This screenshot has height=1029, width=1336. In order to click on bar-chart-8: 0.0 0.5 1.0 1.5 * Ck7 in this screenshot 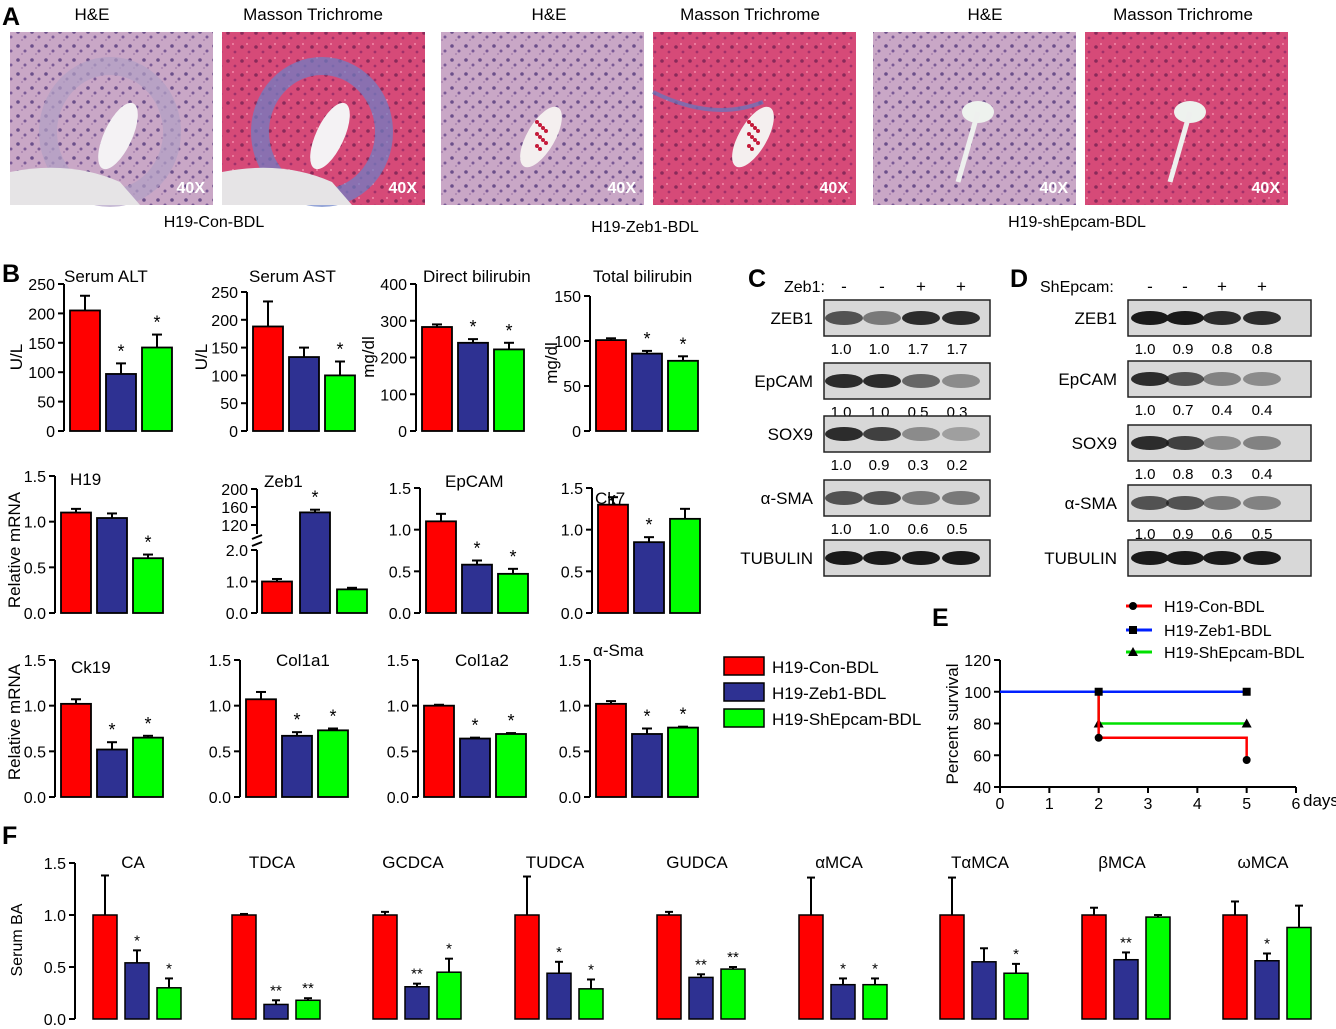, I will do `click(631, 552)`.